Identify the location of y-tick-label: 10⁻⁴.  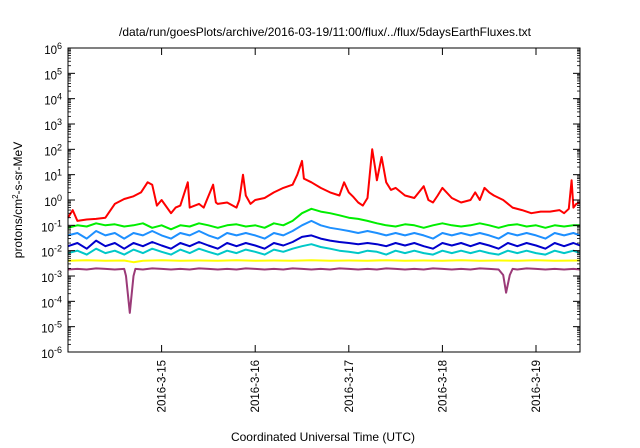
(51, 302).